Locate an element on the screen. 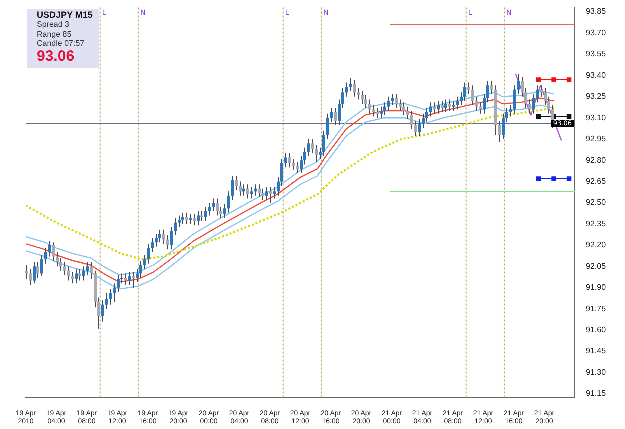  y-tick-label: 91.60 is located at coordinates (596, 330).